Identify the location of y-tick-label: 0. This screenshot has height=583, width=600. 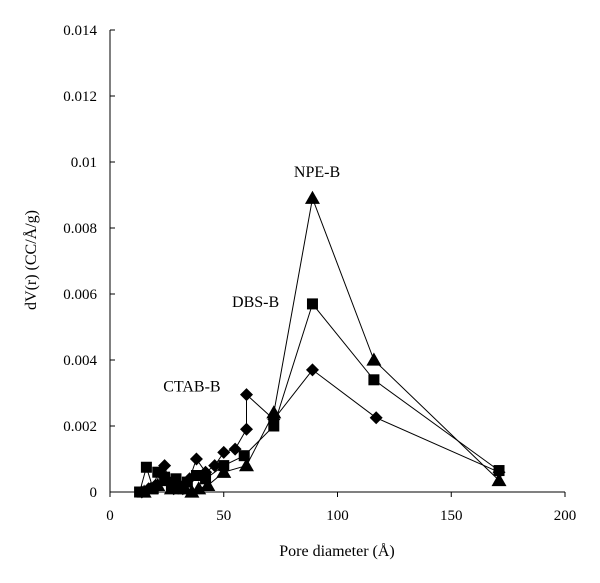
(94, 493).